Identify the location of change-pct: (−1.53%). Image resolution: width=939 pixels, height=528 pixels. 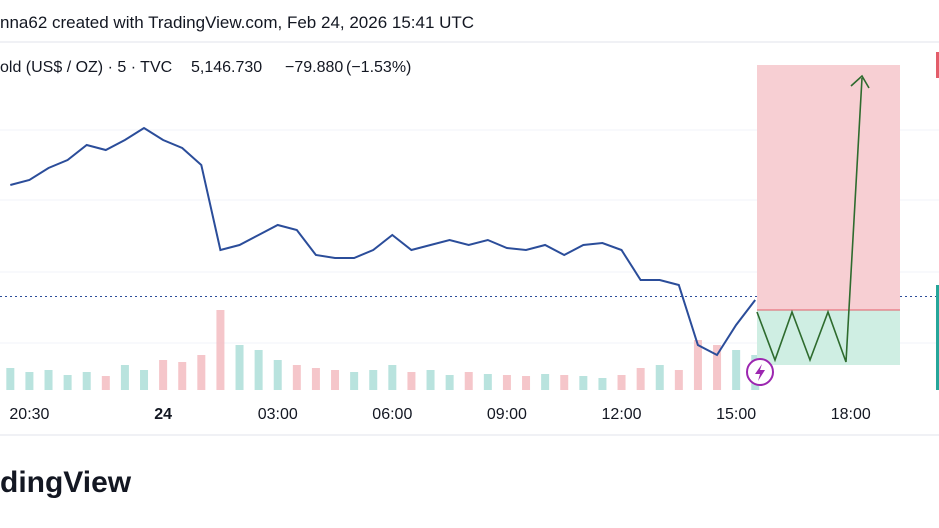
(378, 67).